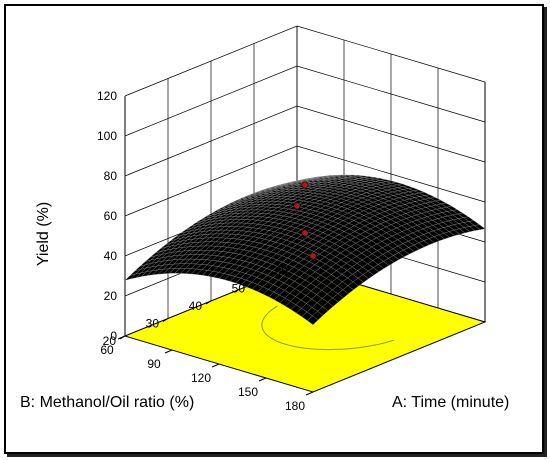 Image resolution: width=550 pixels, height=460 pixels. I want to click on z-tick-label: 0, so click(113, 336).